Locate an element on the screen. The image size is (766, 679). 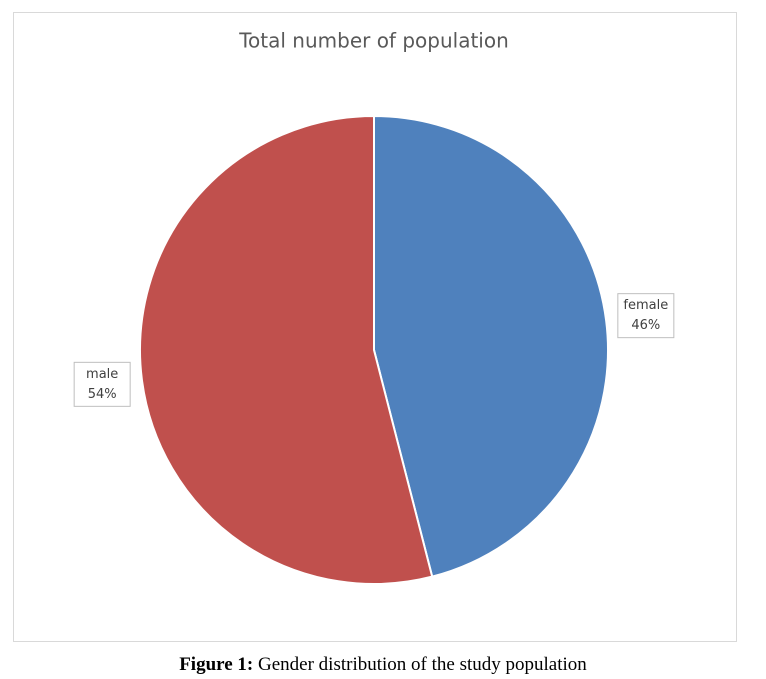
data-label-category: female is located at coordinates (645, 305).